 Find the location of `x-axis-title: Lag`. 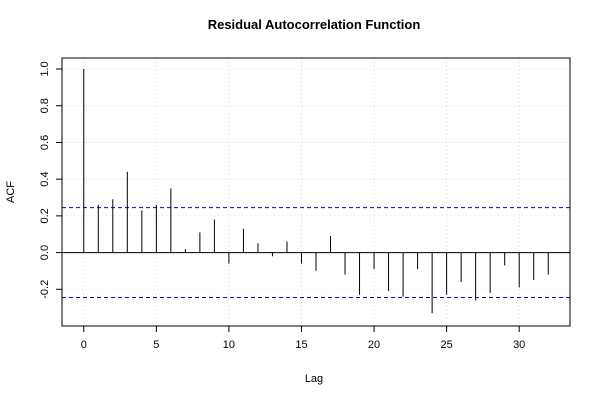

x-axis-title: Lag is located at coordinates (314, 379).